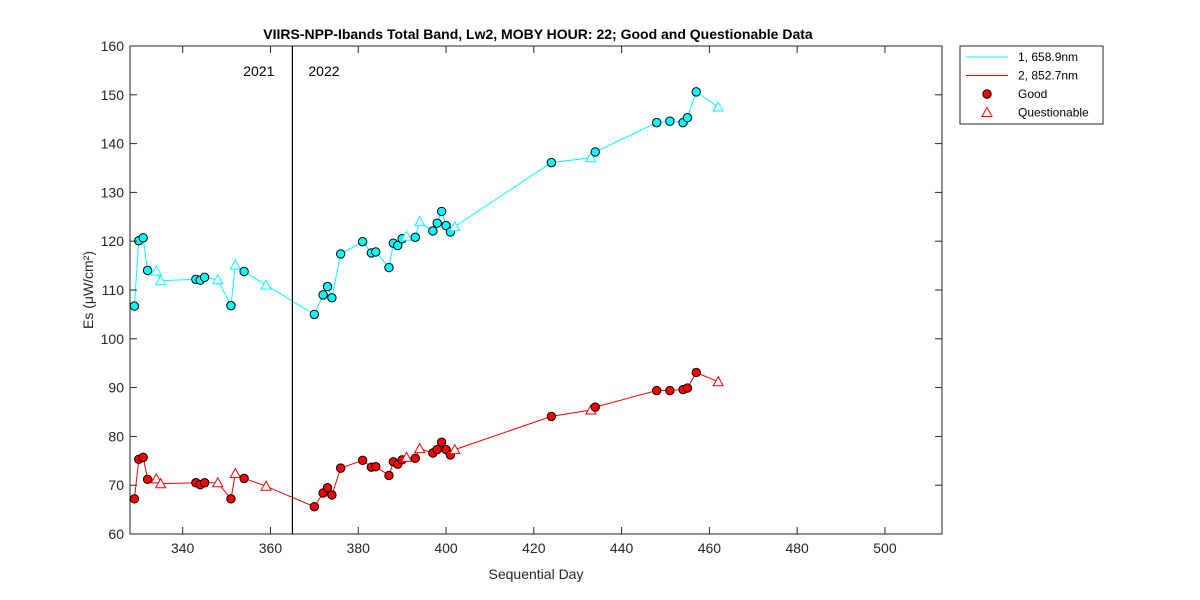 Image resolution: width=1200 pixels, height=600 pixels. What do you see at coordinates (446, 548) in the screenshot?
I see `x-tick-label: 400` at bounding box center [446, 548].